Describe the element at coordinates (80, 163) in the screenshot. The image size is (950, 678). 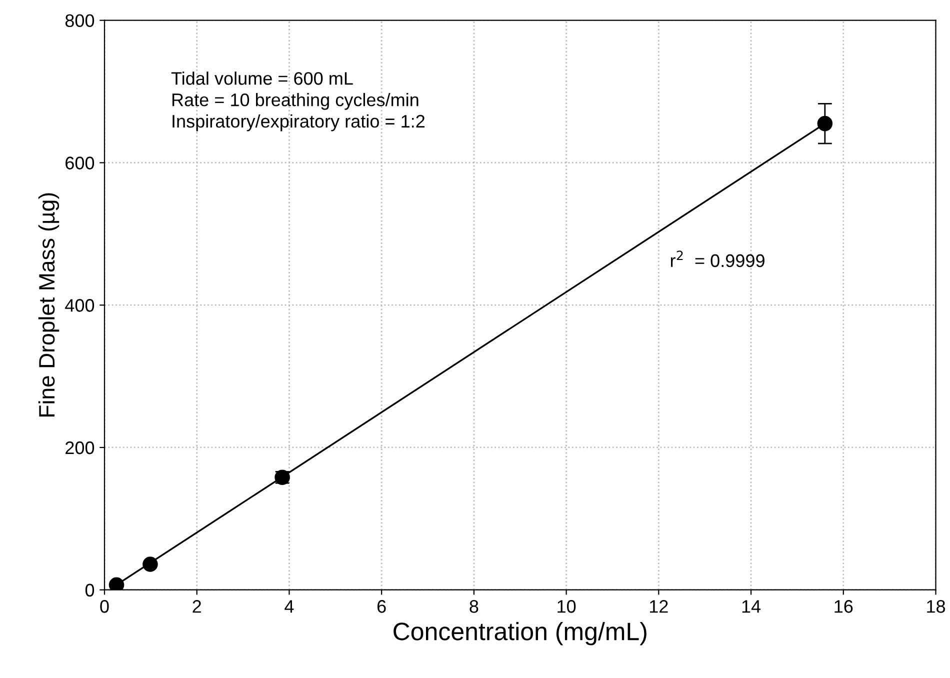
I see `y-tick-label: 600` at that location.